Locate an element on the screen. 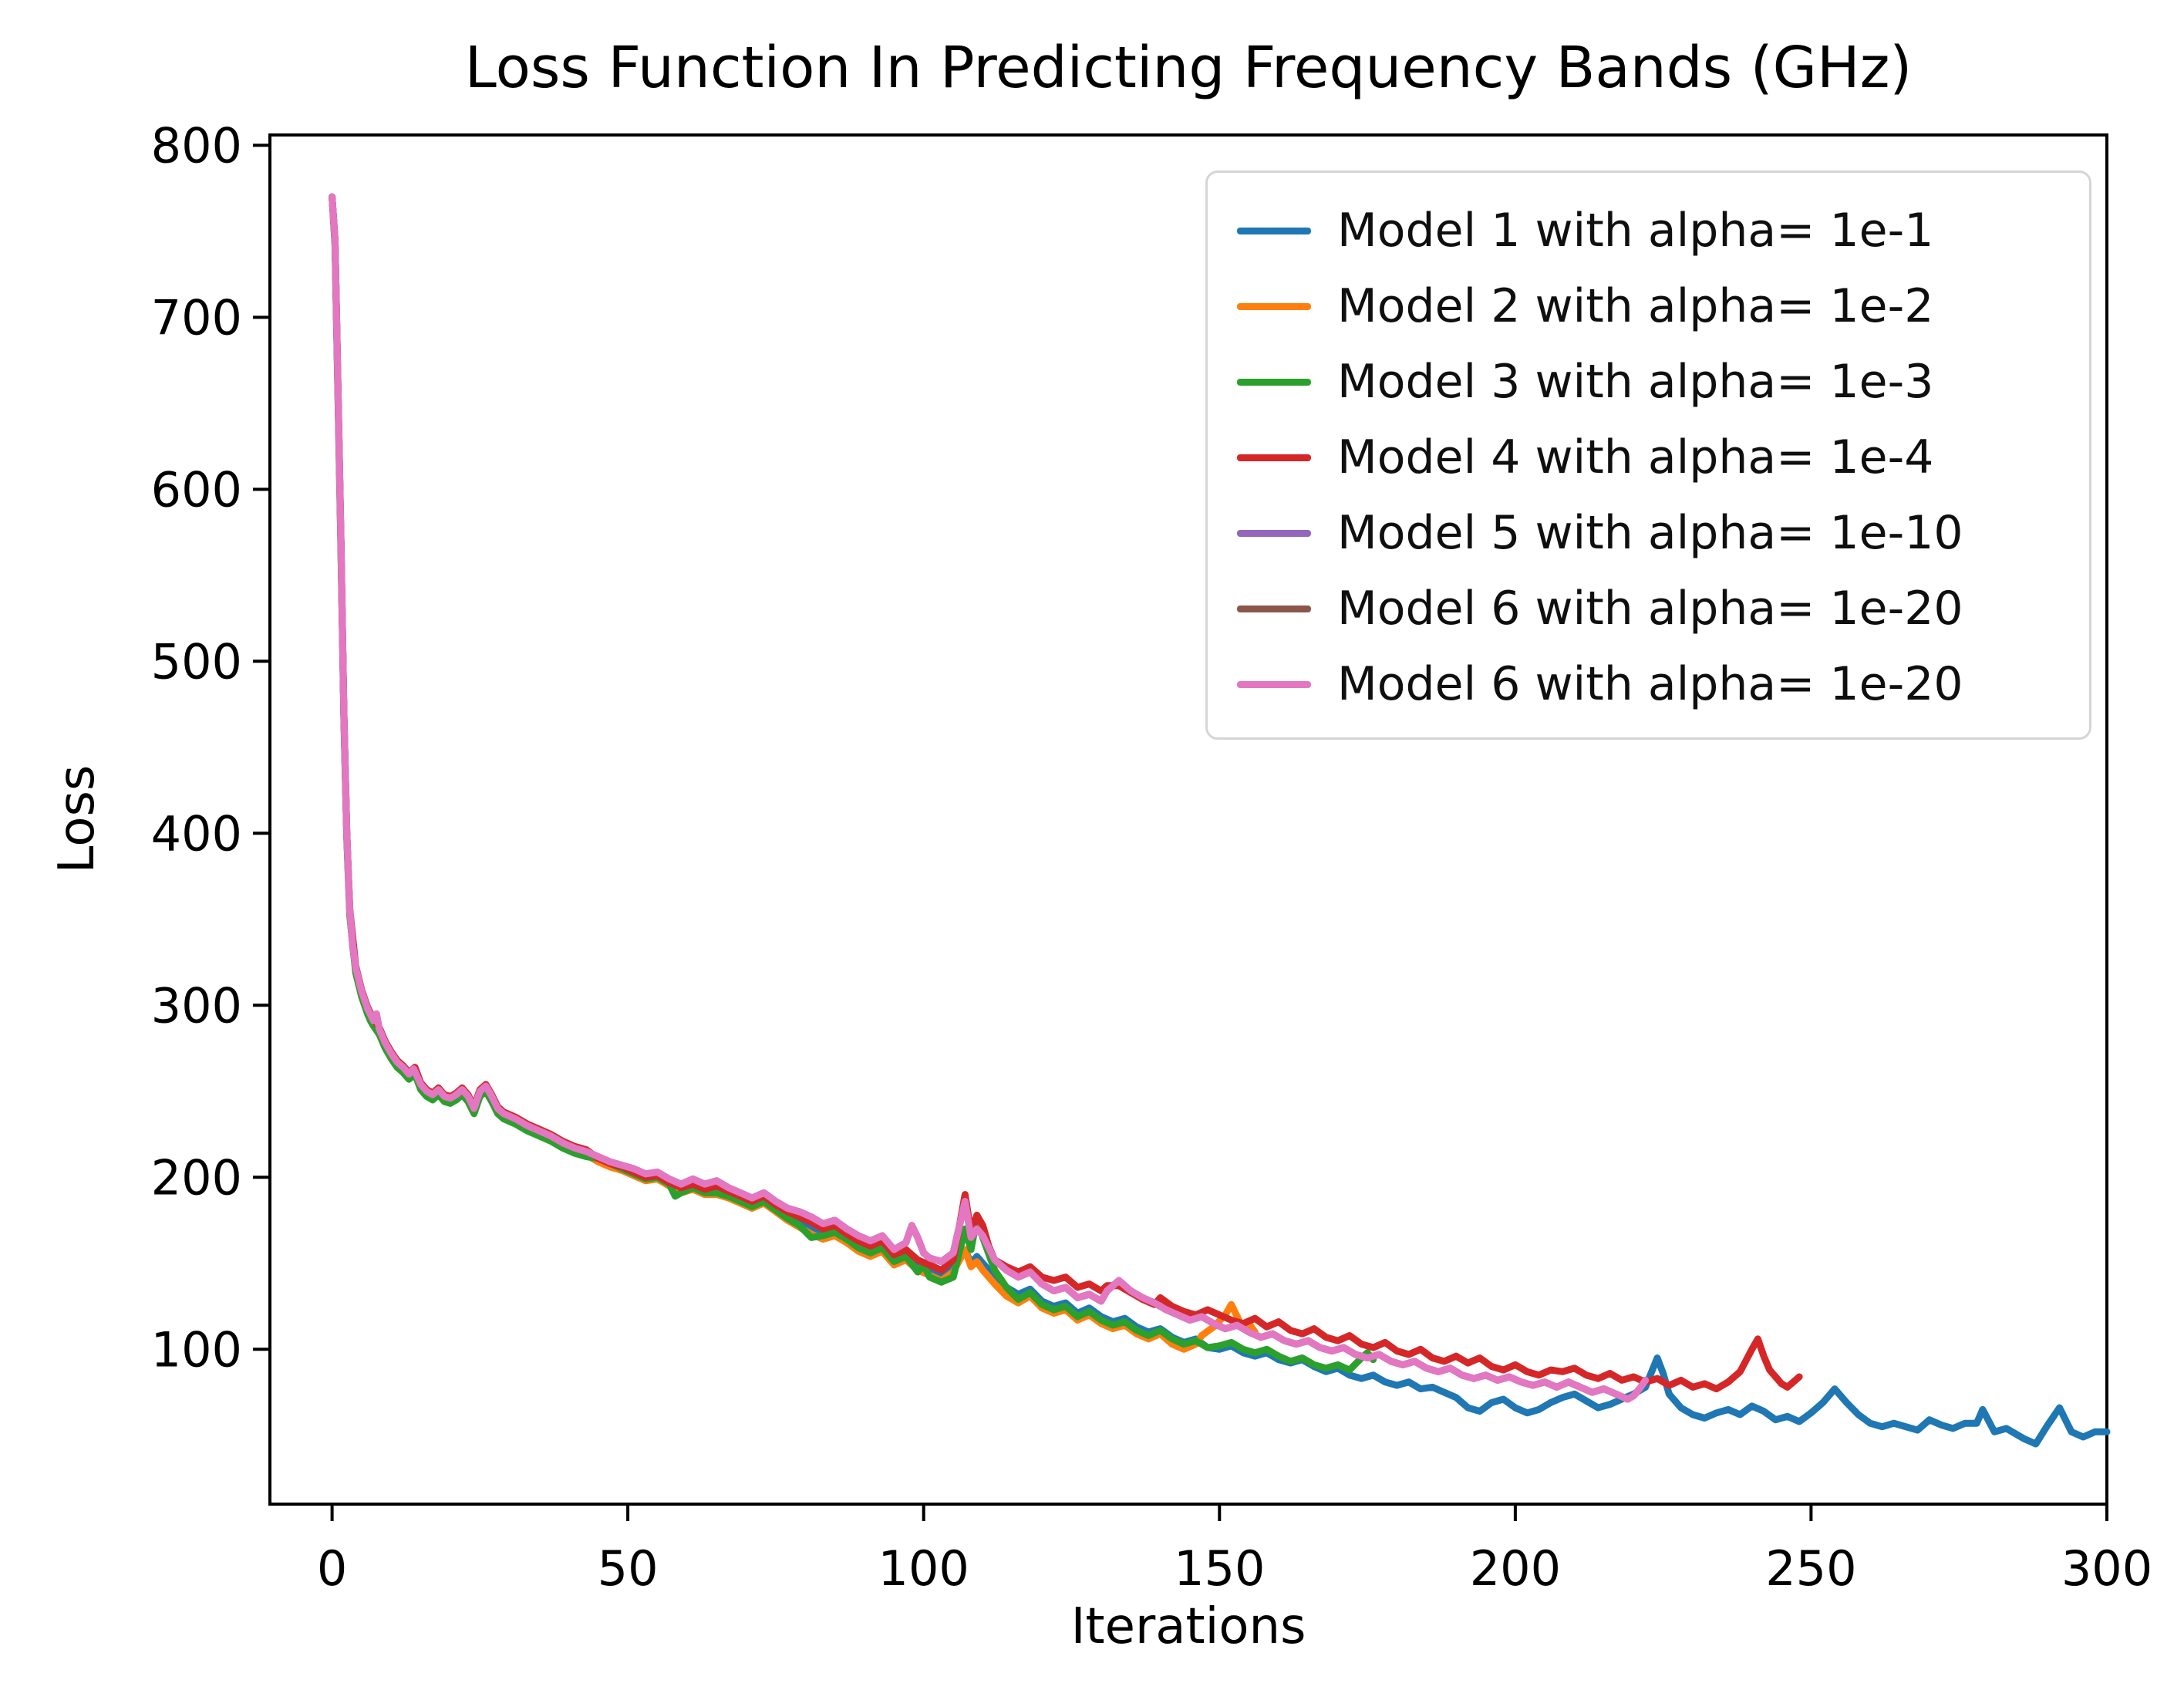 The height and width of the screenshot is (1690, 2184). y-axis-label: Loss is located at coordinates (78, 819).